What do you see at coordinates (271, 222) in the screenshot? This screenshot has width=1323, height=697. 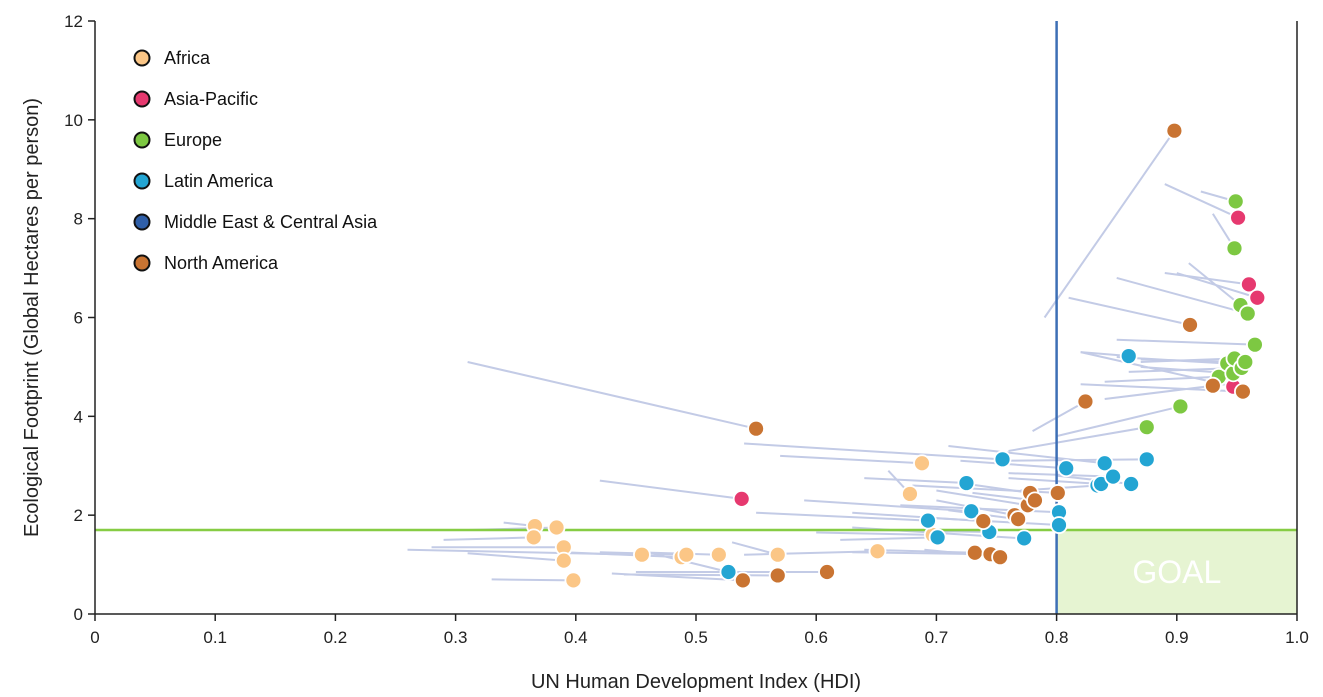 I see `legend-label: Middle East & Central Asia` at bounding box center [271, 222].